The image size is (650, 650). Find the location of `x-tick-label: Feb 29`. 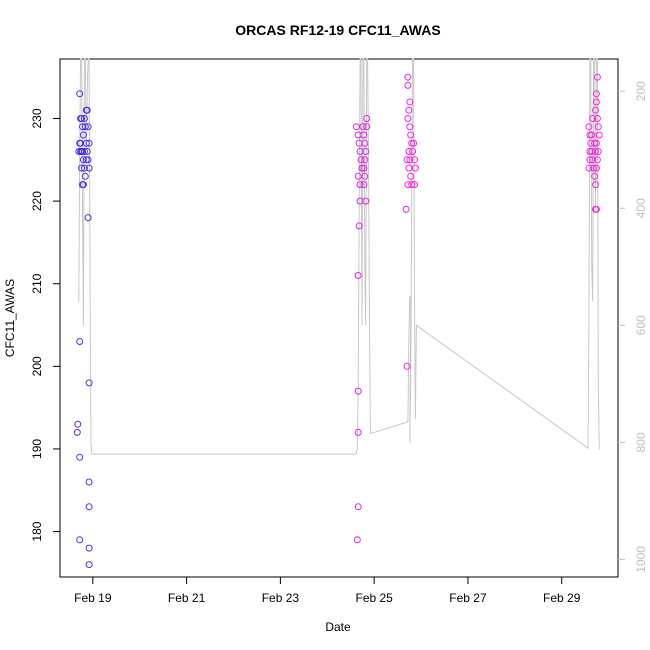

x-tick-label: Feb 29 is located at coordinates (562, 598).